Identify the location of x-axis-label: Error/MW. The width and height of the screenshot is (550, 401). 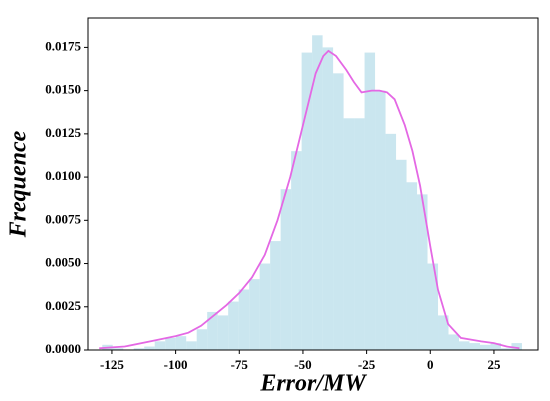
(313, 384).